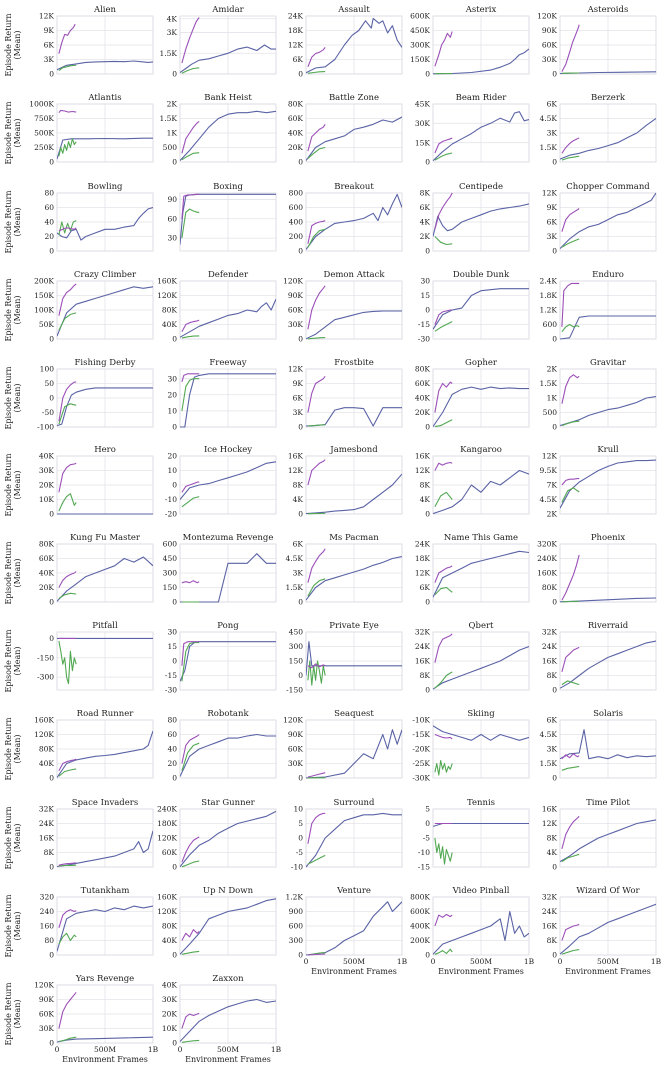 Image resolution: width=668 pixels, height=1073 pixels. What do you see at coordinates (353, 450) in the screenshot?
I see `subplot-title: Jamesbond` at bounding box center [353, 450].